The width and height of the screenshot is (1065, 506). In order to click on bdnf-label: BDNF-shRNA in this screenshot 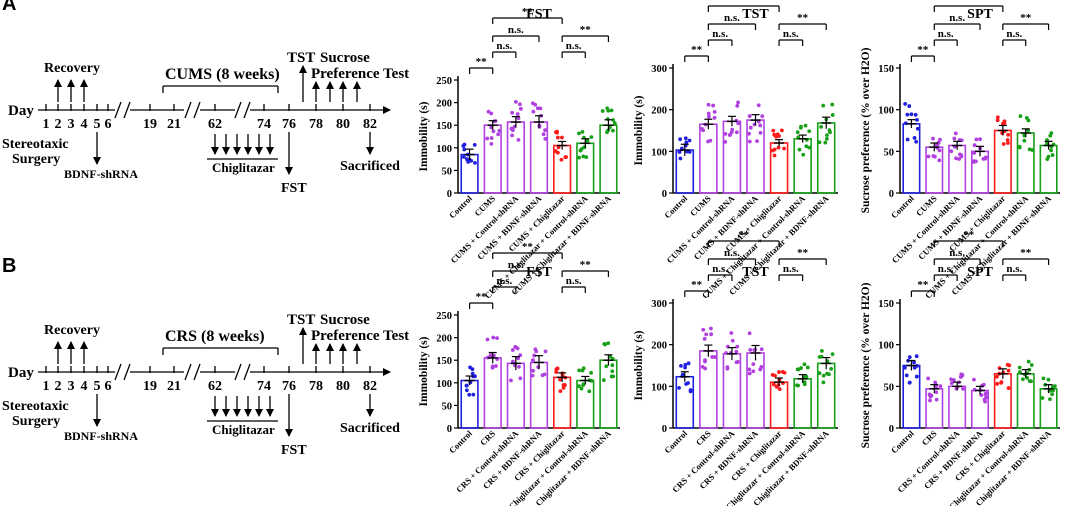, I will do `click(101, 174)`.